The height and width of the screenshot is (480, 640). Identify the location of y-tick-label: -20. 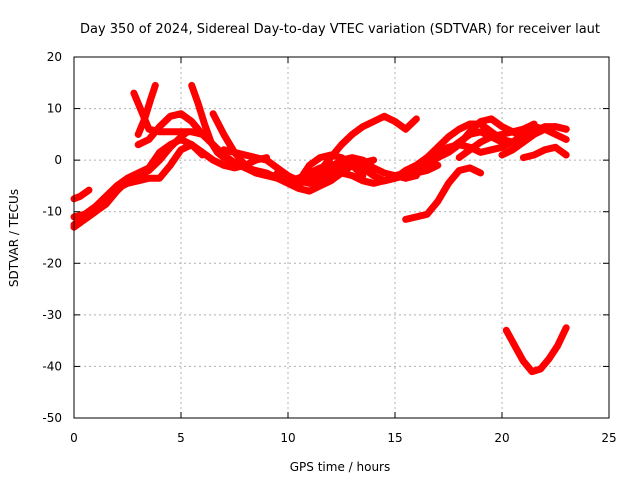
(52, 263).